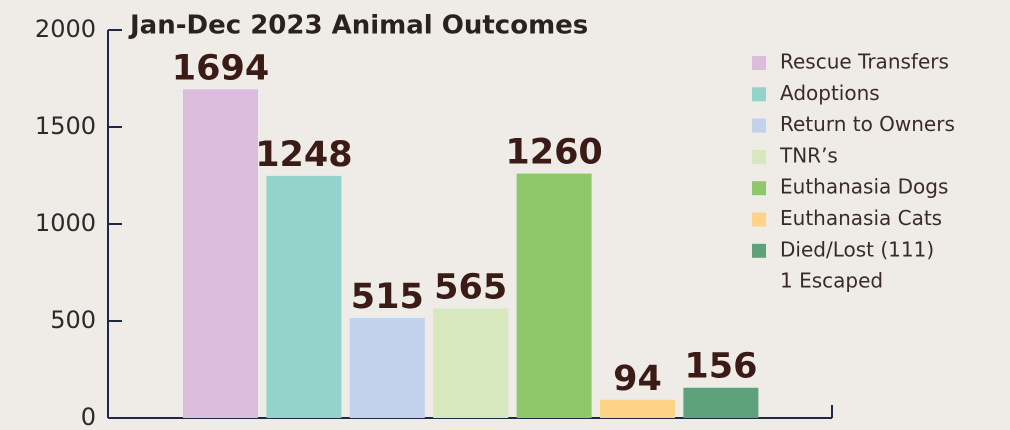 The width and height of the screenshot is (1010, 430). What do you see at coordinates (470, 287) in the screenshot?
I see `value-label: 565` at bounding box center [470, 287].